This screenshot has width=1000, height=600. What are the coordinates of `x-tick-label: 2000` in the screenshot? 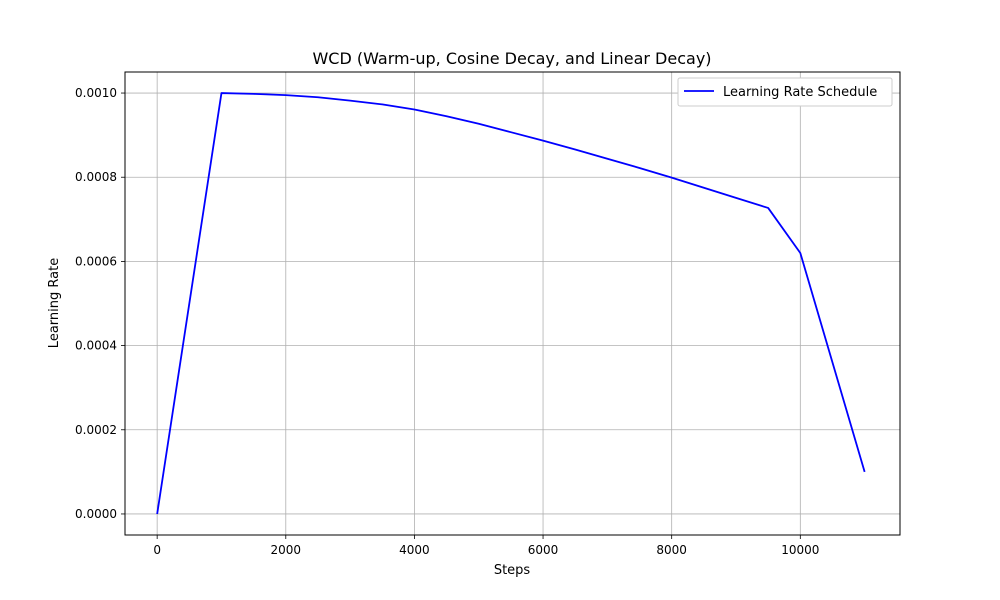 It's located at (286, 550).